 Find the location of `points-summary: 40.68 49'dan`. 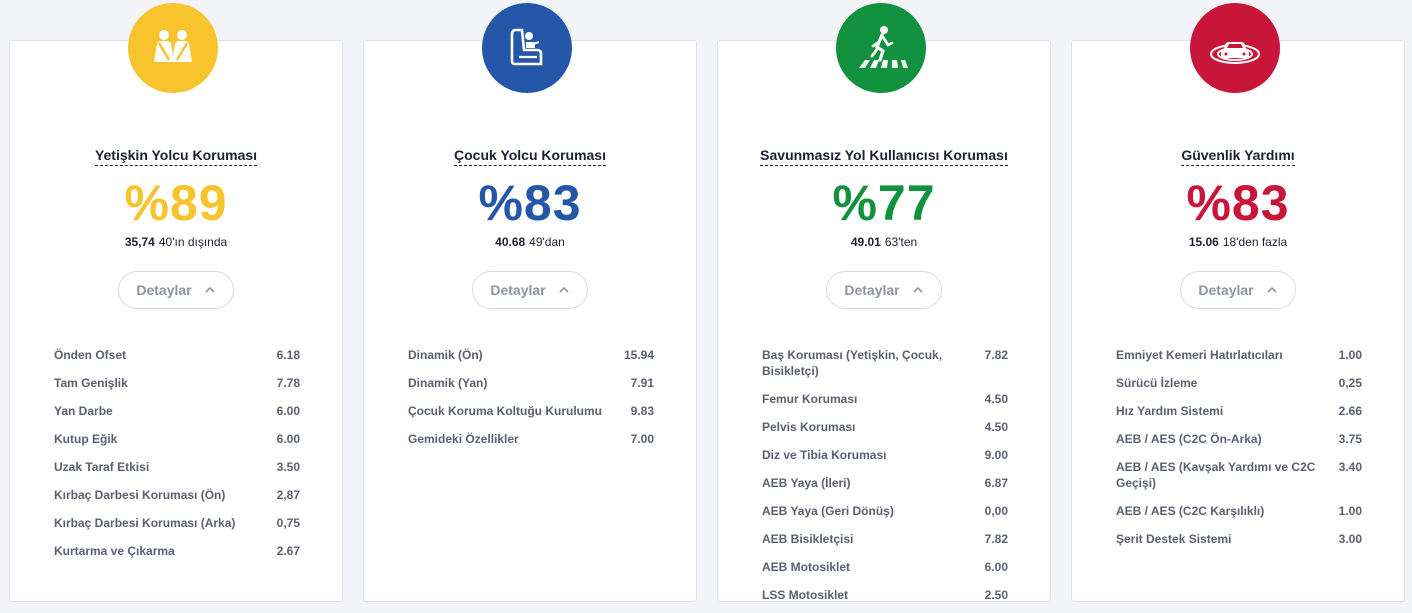

points-summary: 40.68 49'dan is located at coordinates (530, 242).